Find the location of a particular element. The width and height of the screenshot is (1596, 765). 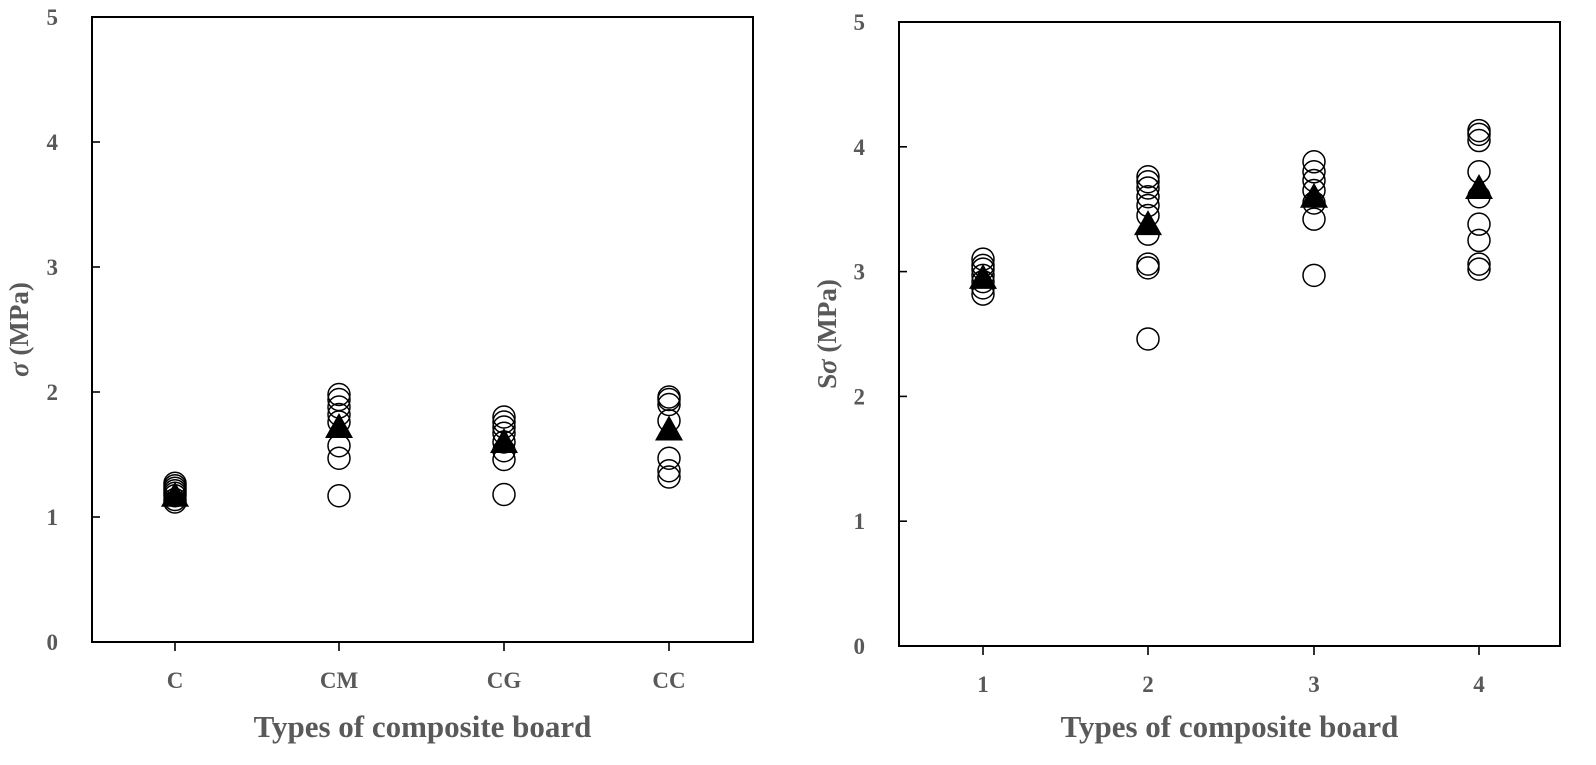

y-axis-title-prefix: S is located at coordinates (827, 381).